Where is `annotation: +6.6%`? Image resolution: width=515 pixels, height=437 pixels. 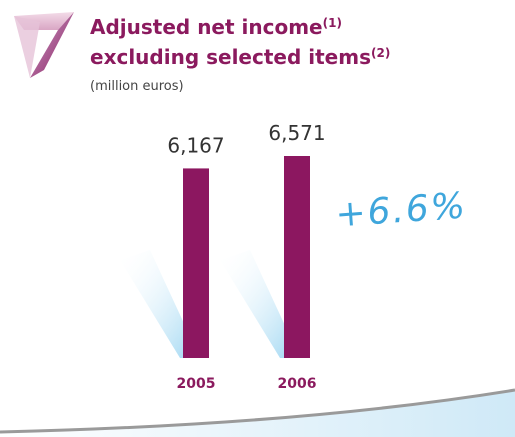
annotation: +6.6% is located at coordinates (401, 210).